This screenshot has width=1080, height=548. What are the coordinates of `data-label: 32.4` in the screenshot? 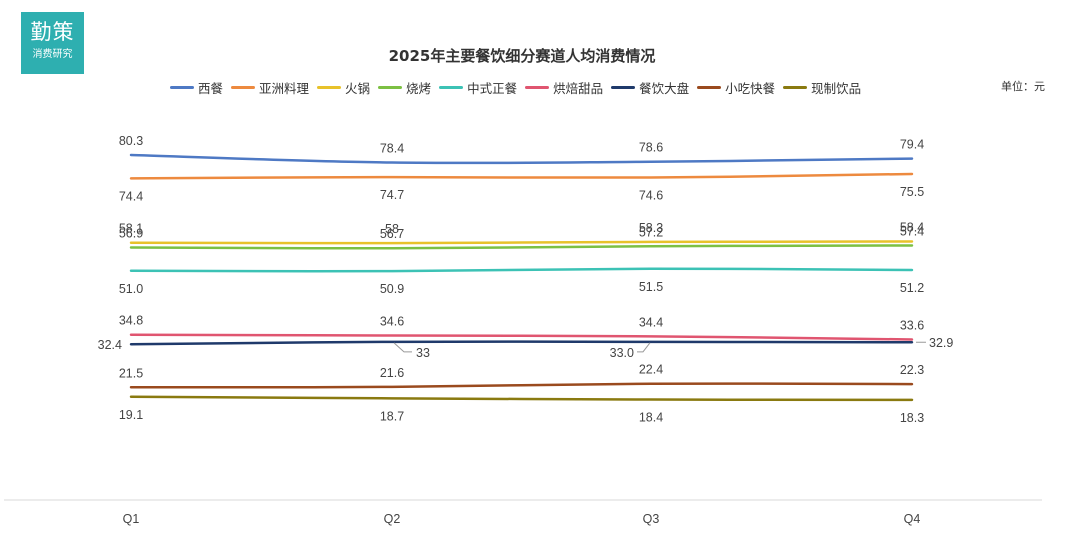 It's located at (110, 345).